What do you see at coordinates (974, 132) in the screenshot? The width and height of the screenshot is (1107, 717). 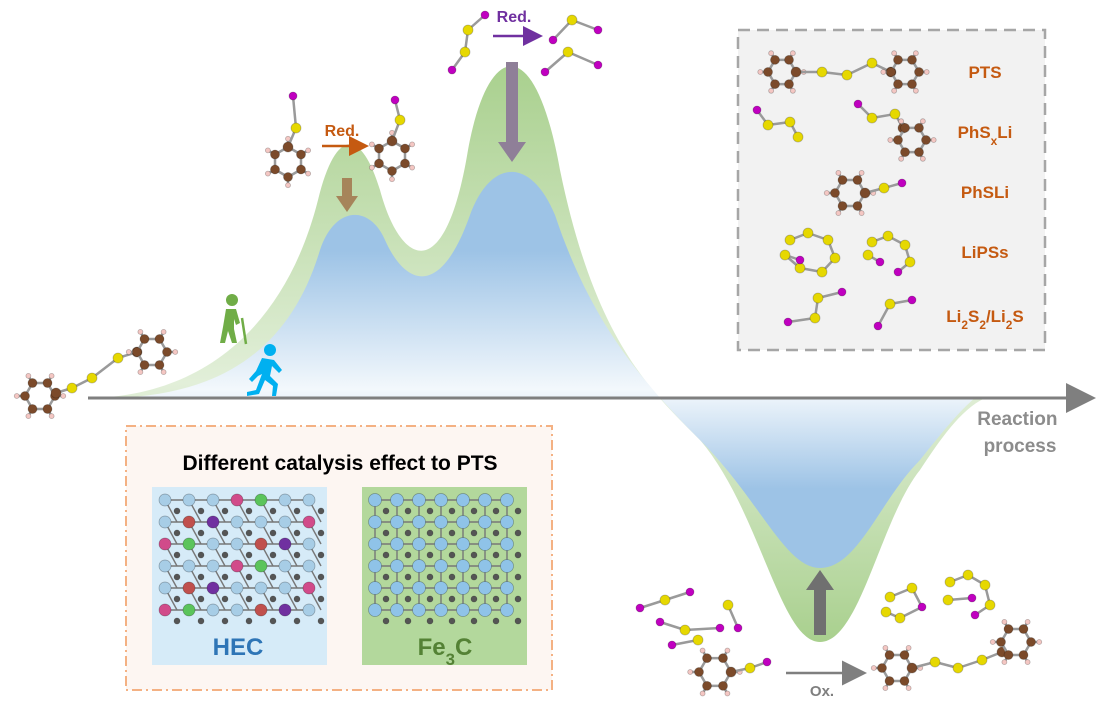 I see `text-segment: PhS` at bounding box center [974, 132].